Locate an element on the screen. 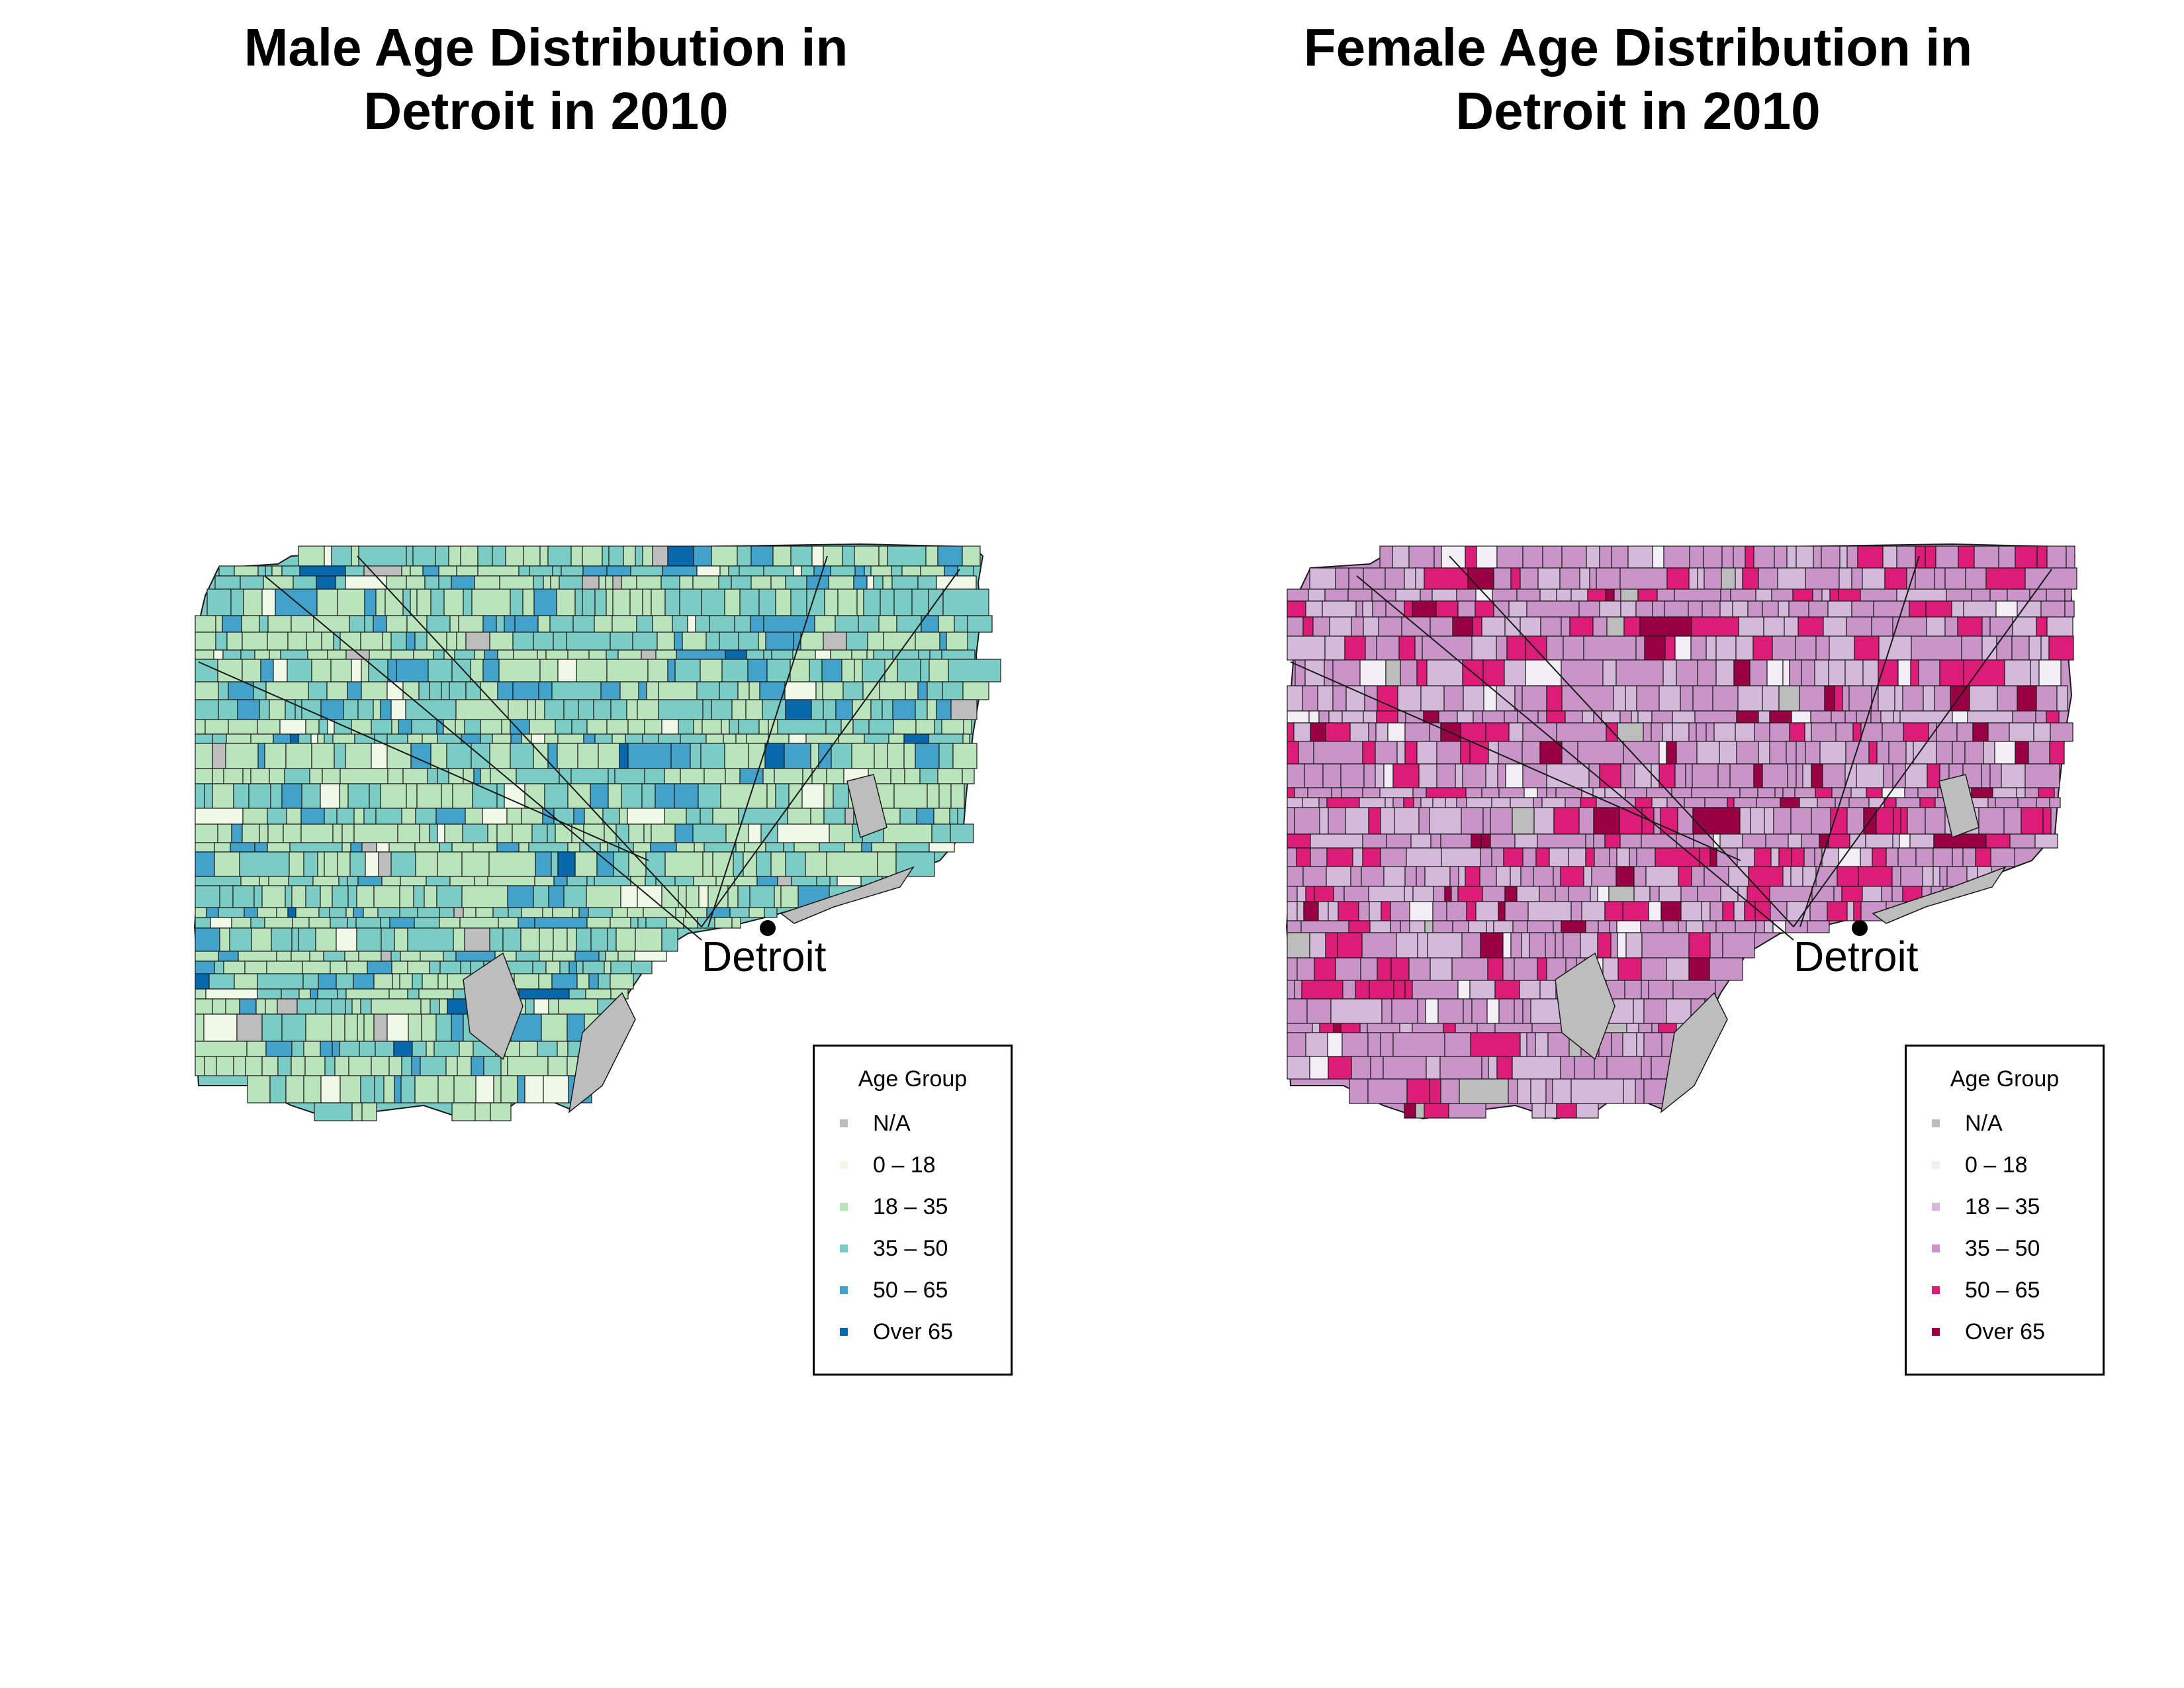 The width and height of the screenshot is (2184, 1688). legend-label: 50 – 65 is located at coordinates (2002, 1290).